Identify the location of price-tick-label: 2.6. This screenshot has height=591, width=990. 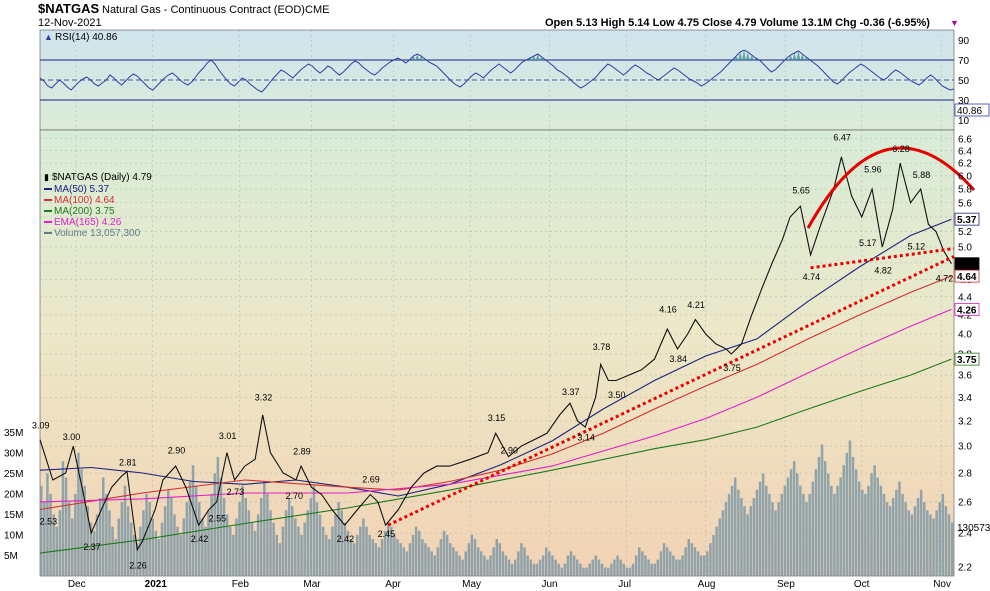
(965, 502).